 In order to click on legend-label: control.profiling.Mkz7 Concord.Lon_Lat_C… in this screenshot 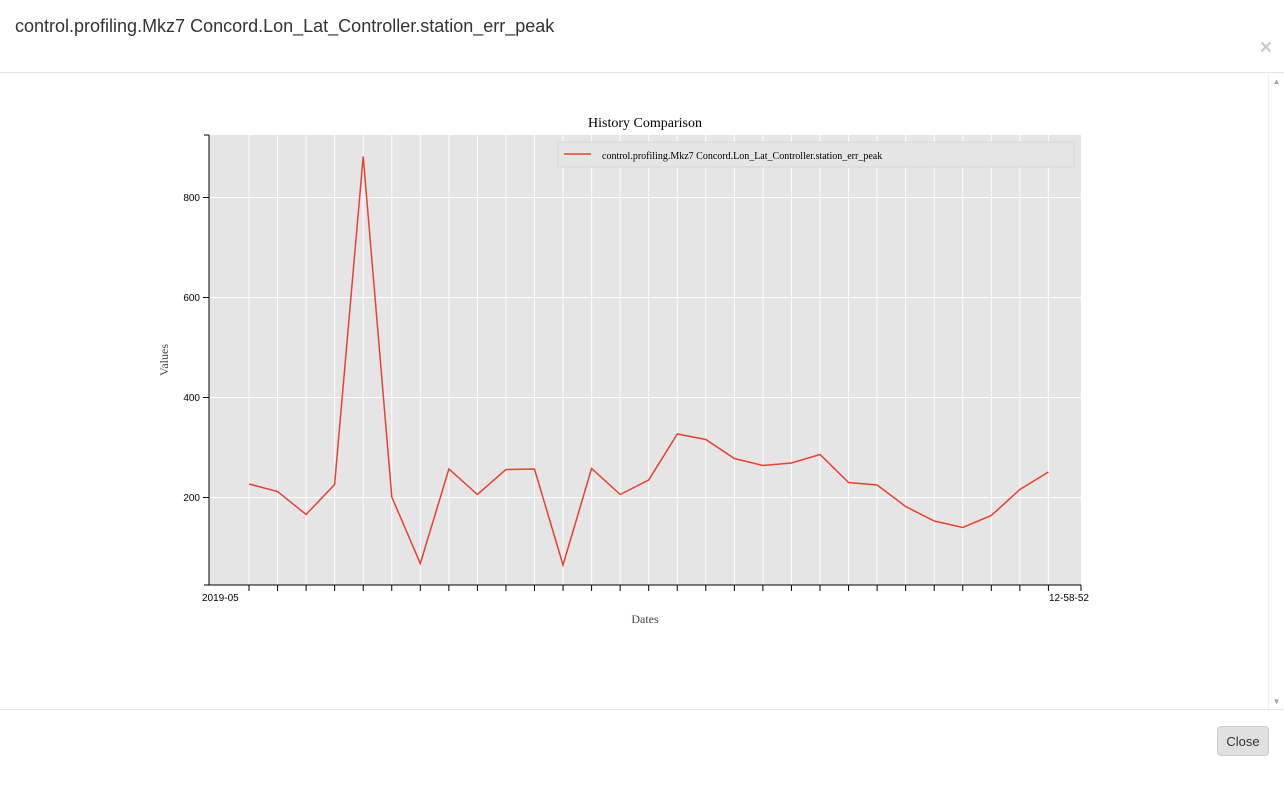, I will do `click(742, 156)`.